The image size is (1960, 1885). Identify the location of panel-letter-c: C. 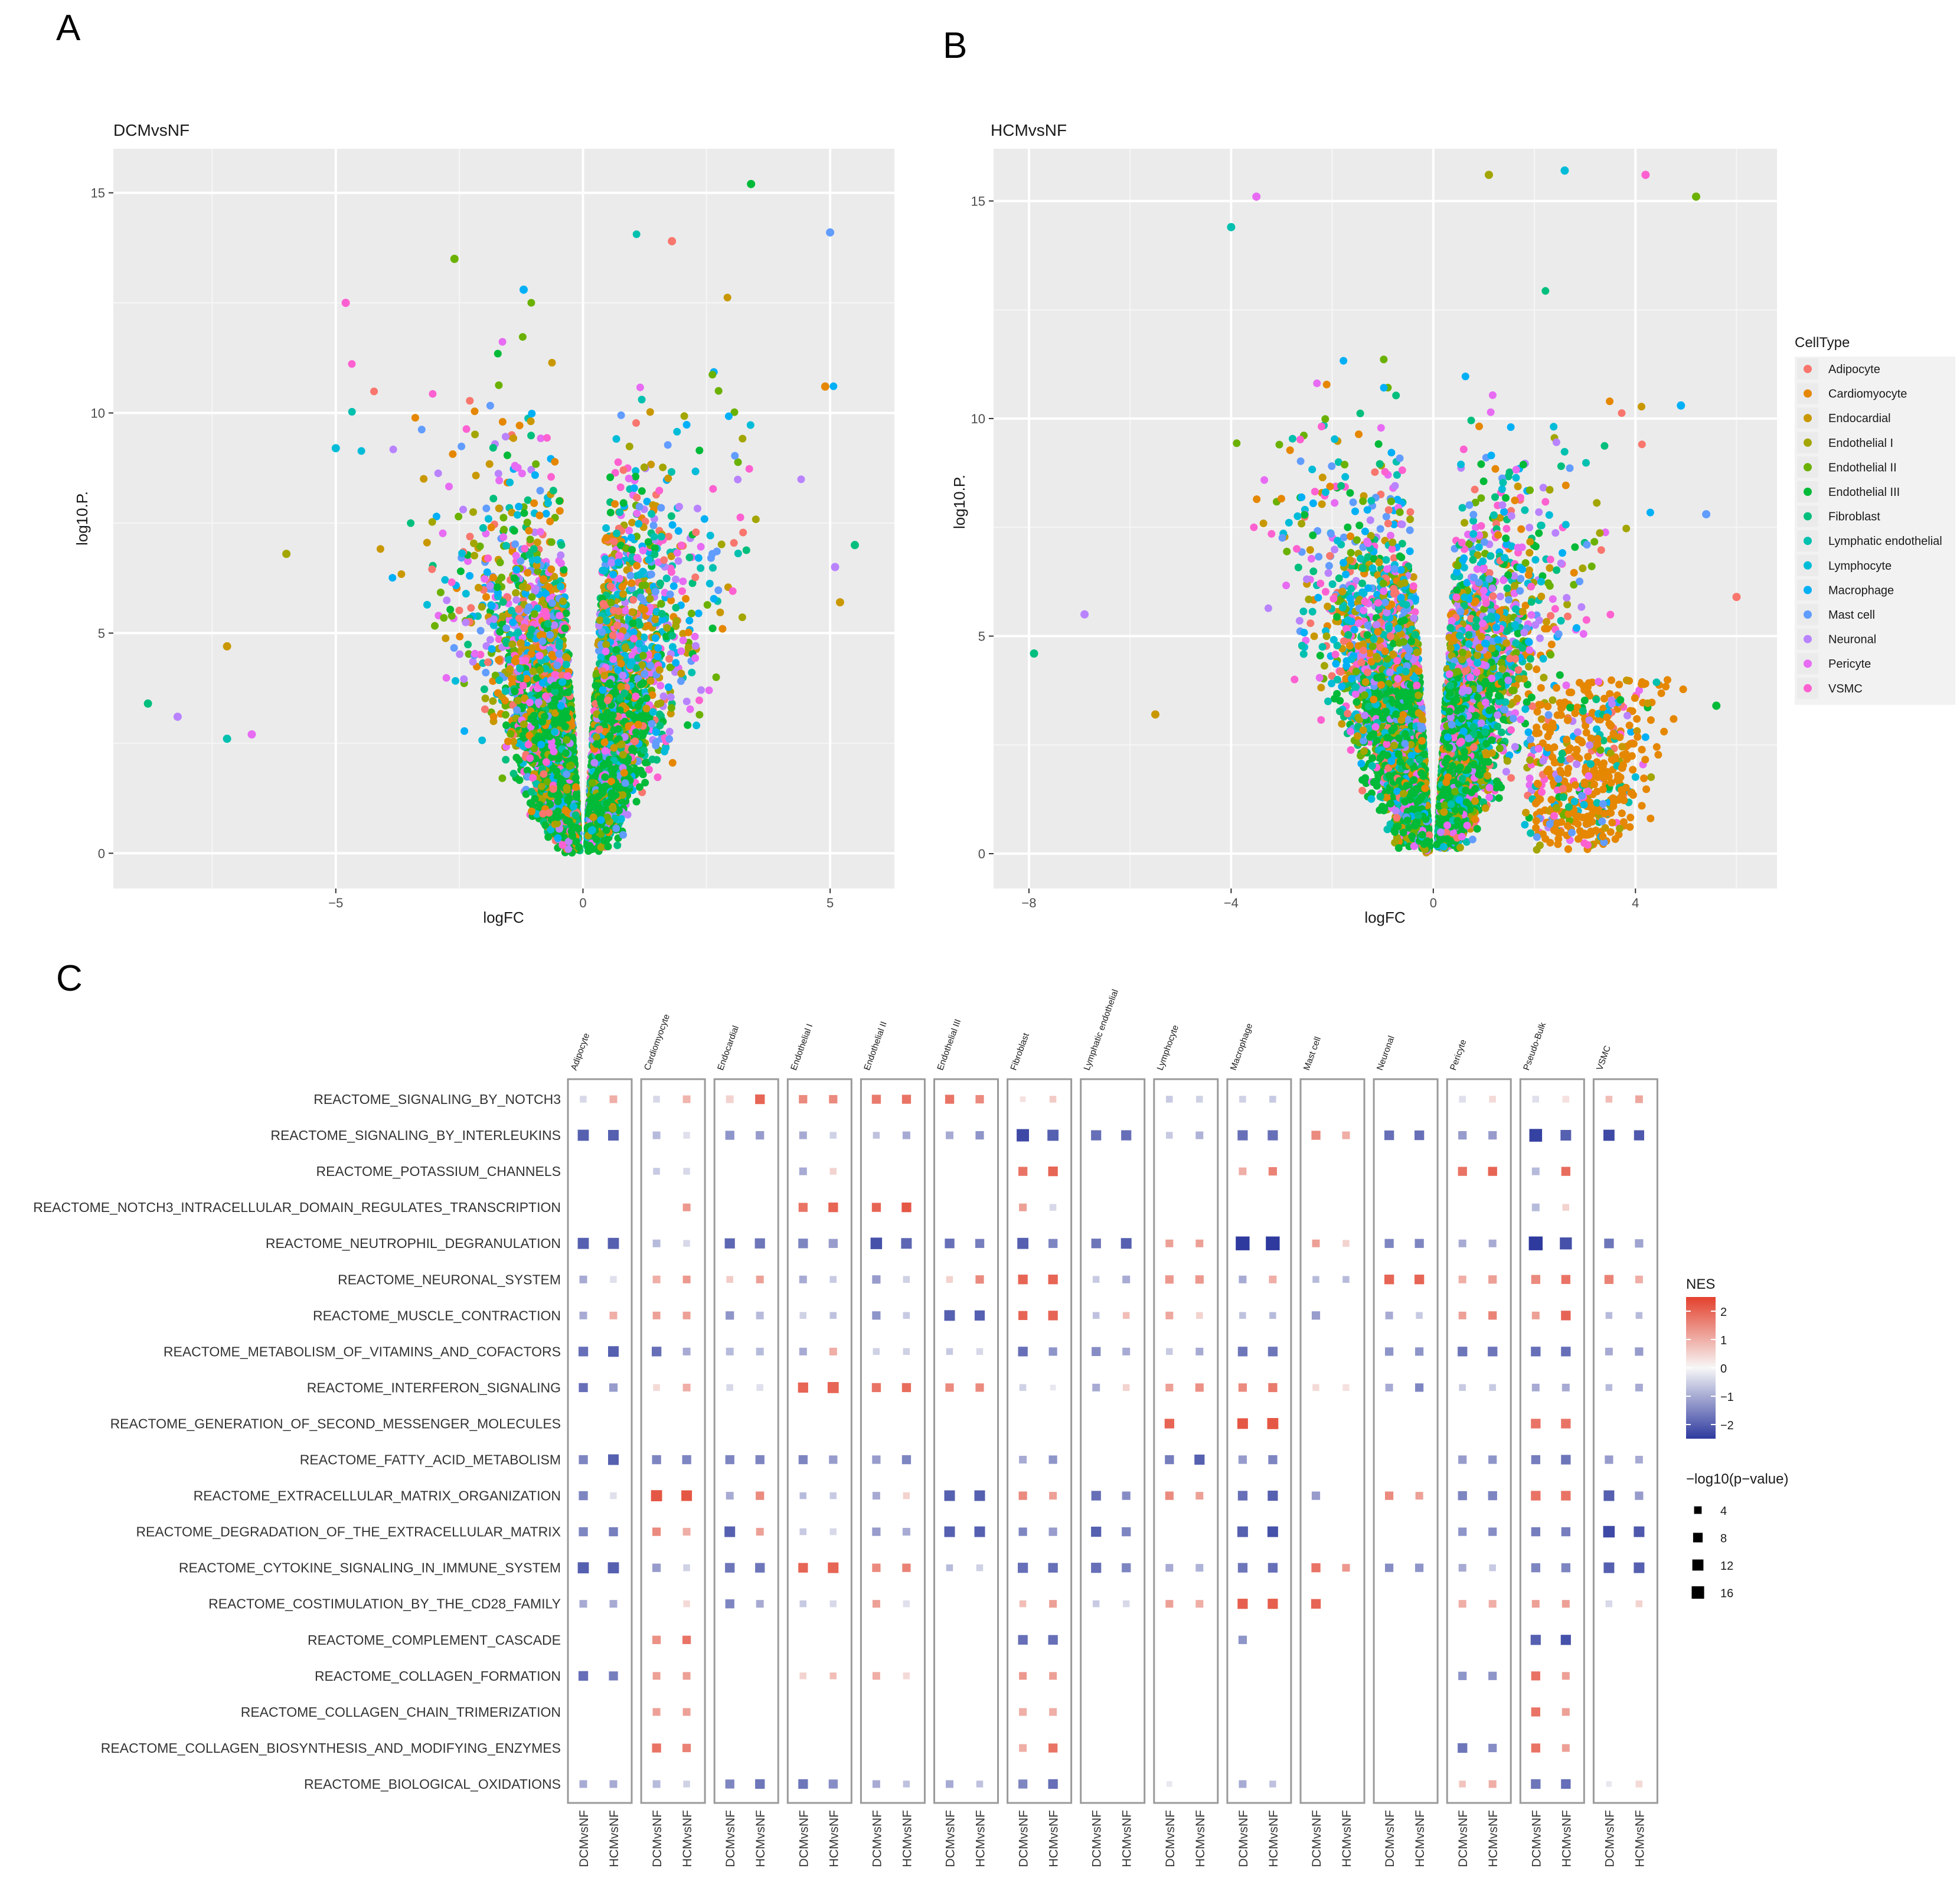
(69, 978).